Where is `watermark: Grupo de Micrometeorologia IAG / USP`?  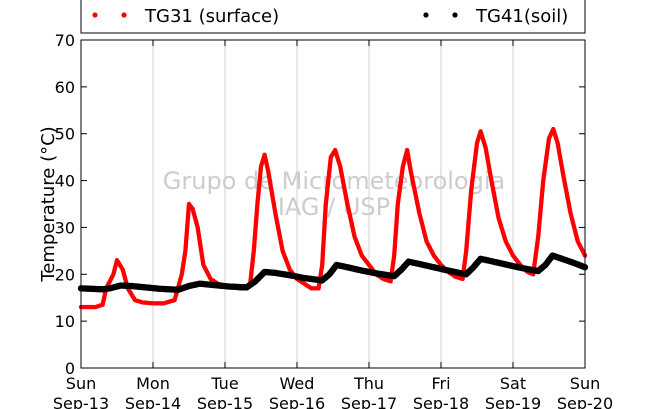 watermark: Grupo de Micrometeorologia IAG / USP is located at coordinates (334, 194).